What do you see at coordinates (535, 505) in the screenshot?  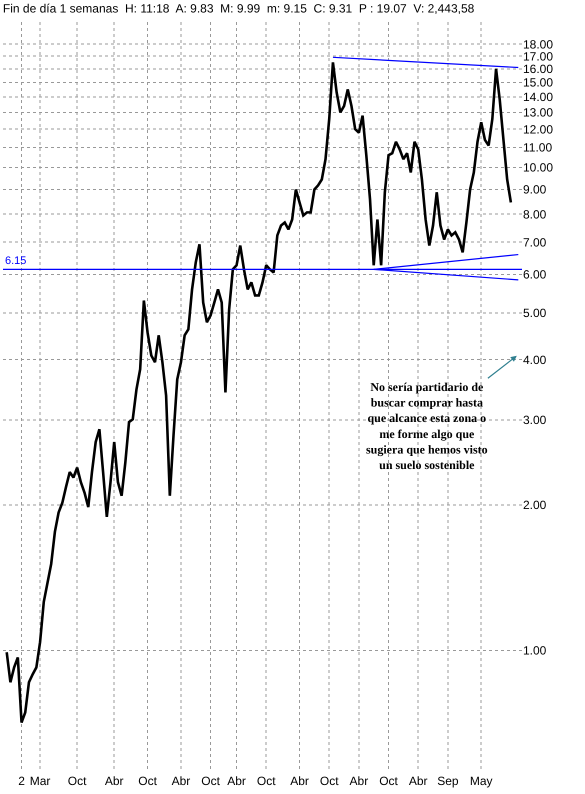 I see `y-tick-label: 2.00` at bounding box center [535, 505].